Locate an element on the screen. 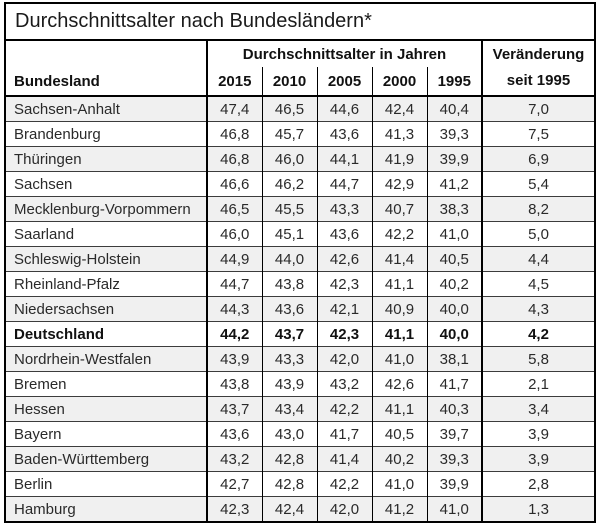  row-value: 38,1 is located at coordinates (454, 359).